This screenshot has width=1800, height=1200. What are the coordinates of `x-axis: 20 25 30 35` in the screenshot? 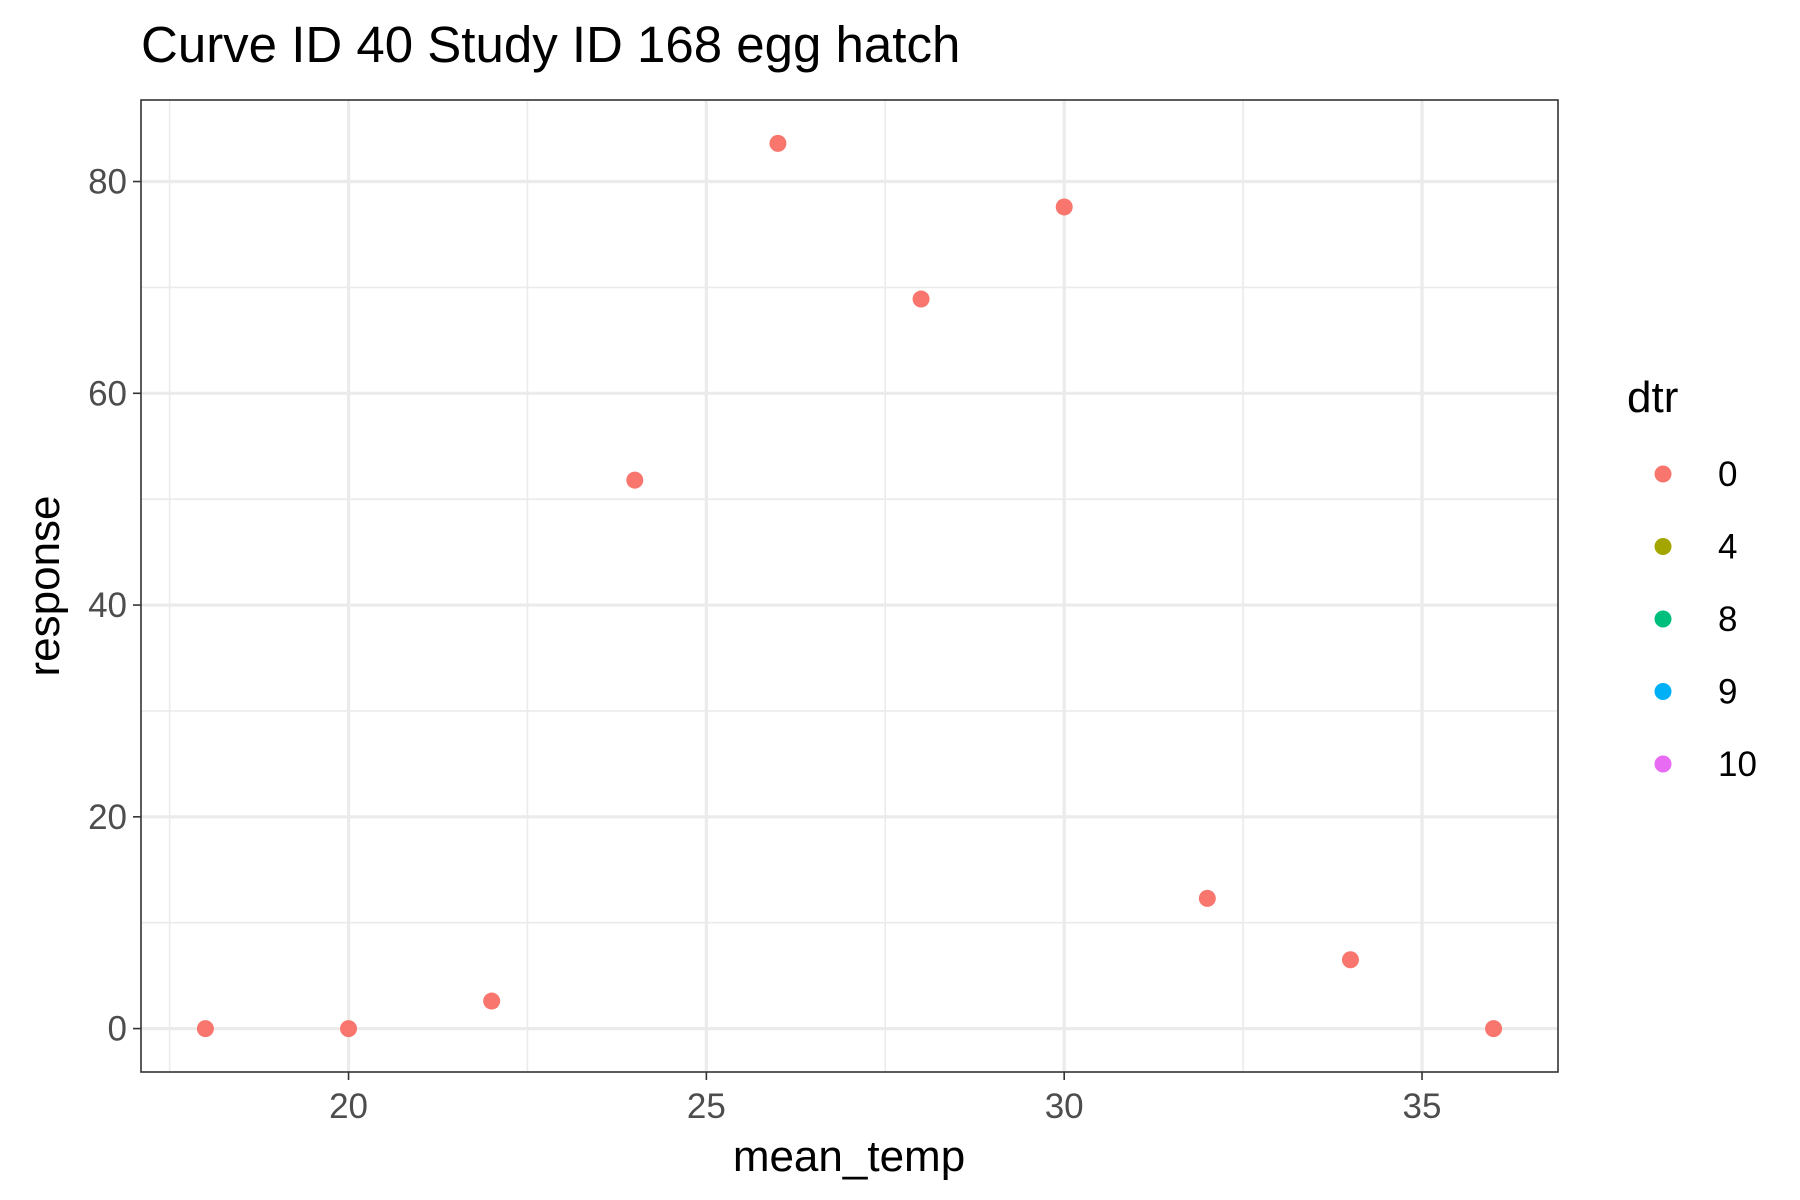 It's located at (885, 1099).